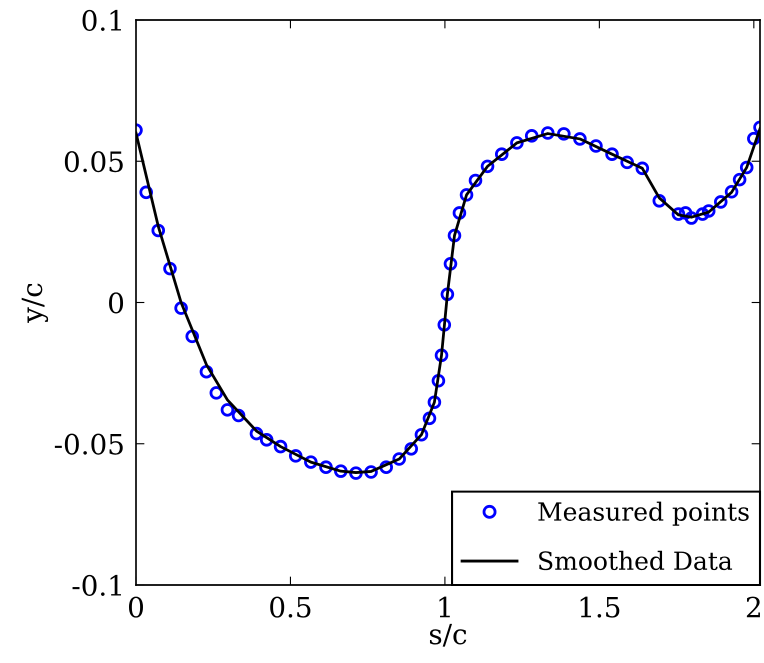 Image resolution: width=764 pixels, height=663 pixels. I want to click on y-axis-title: y/c, so click(35, 303).